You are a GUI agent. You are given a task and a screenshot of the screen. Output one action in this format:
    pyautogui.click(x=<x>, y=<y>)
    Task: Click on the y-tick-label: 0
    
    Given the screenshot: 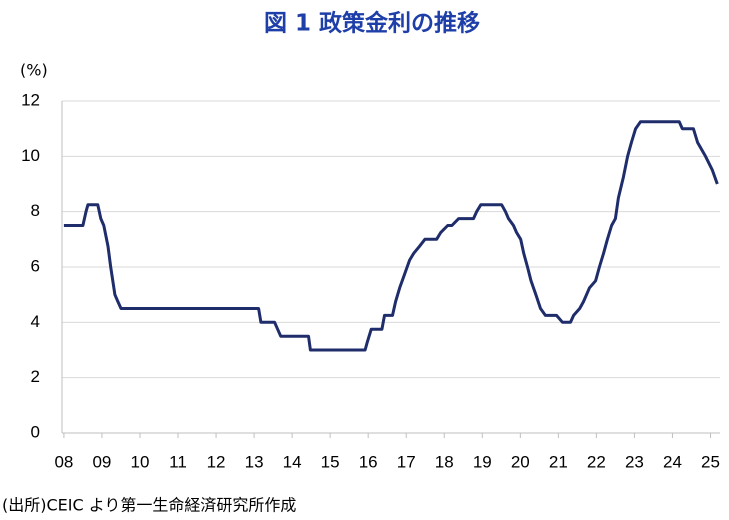 What is the action you would take?
    pyautogui.click(x=35, y=431)
    